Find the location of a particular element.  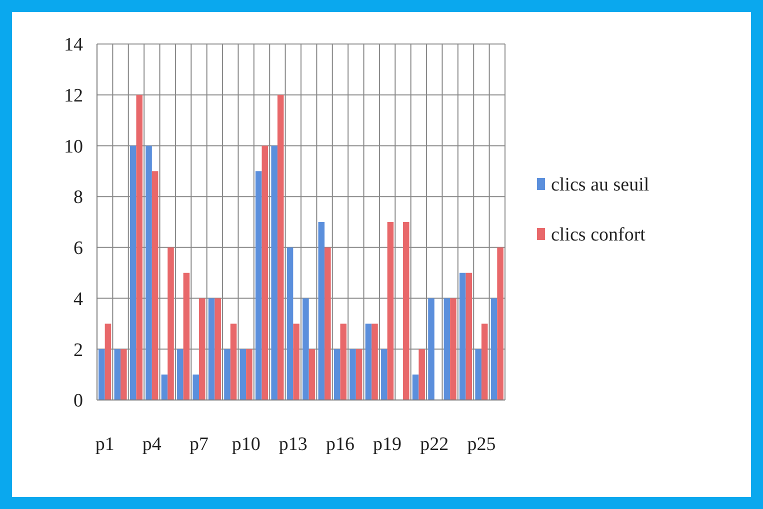

x-tick-label: p13 is located at coordinates (293, 444).